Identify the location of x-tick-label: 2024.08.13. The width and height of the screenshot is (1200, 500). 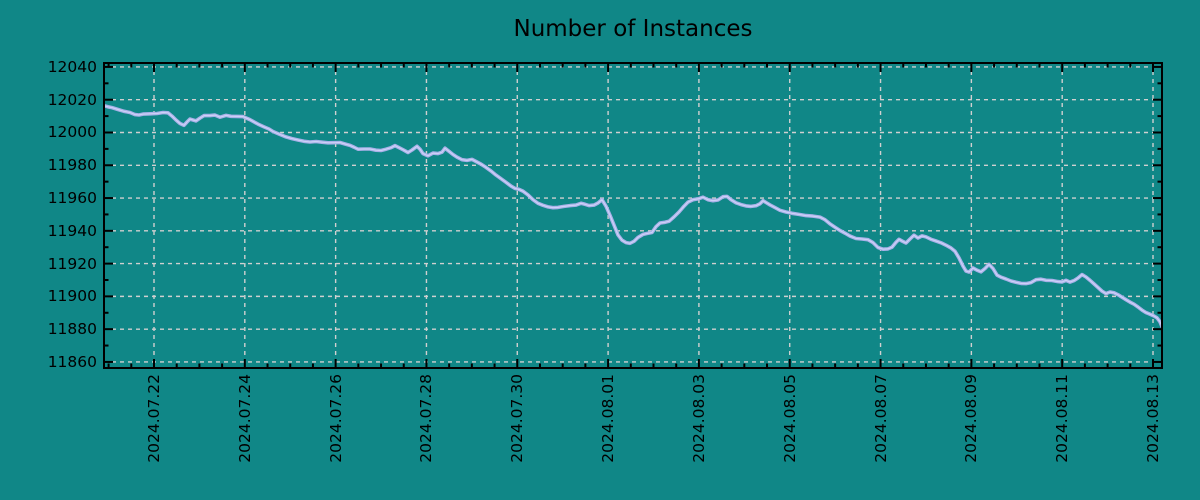
(1153, 418).